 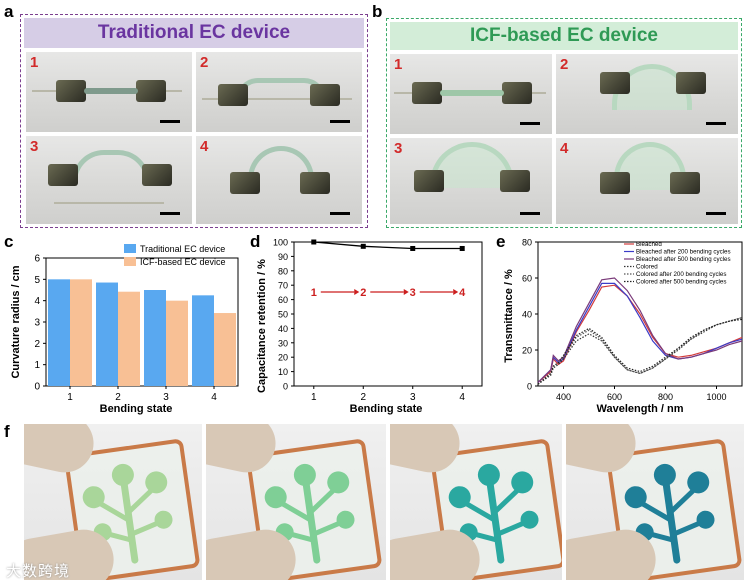 I want to click on photo-traditional-3: 3, so click(x=109, y=180).